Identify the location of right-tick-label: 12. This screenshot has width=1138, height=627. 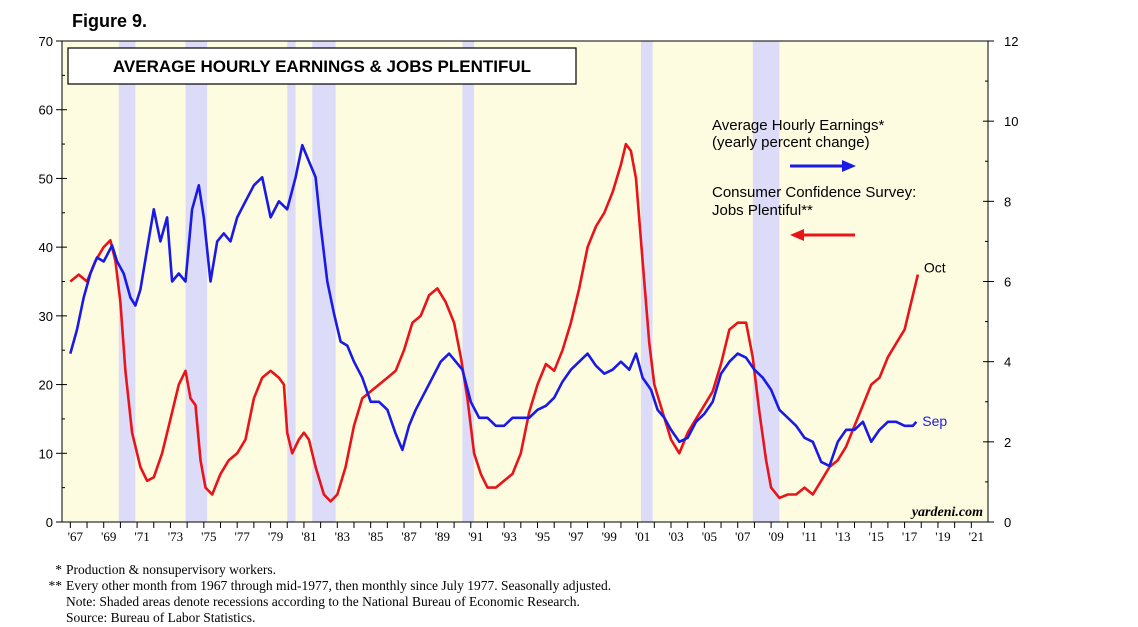
(1011, 41).